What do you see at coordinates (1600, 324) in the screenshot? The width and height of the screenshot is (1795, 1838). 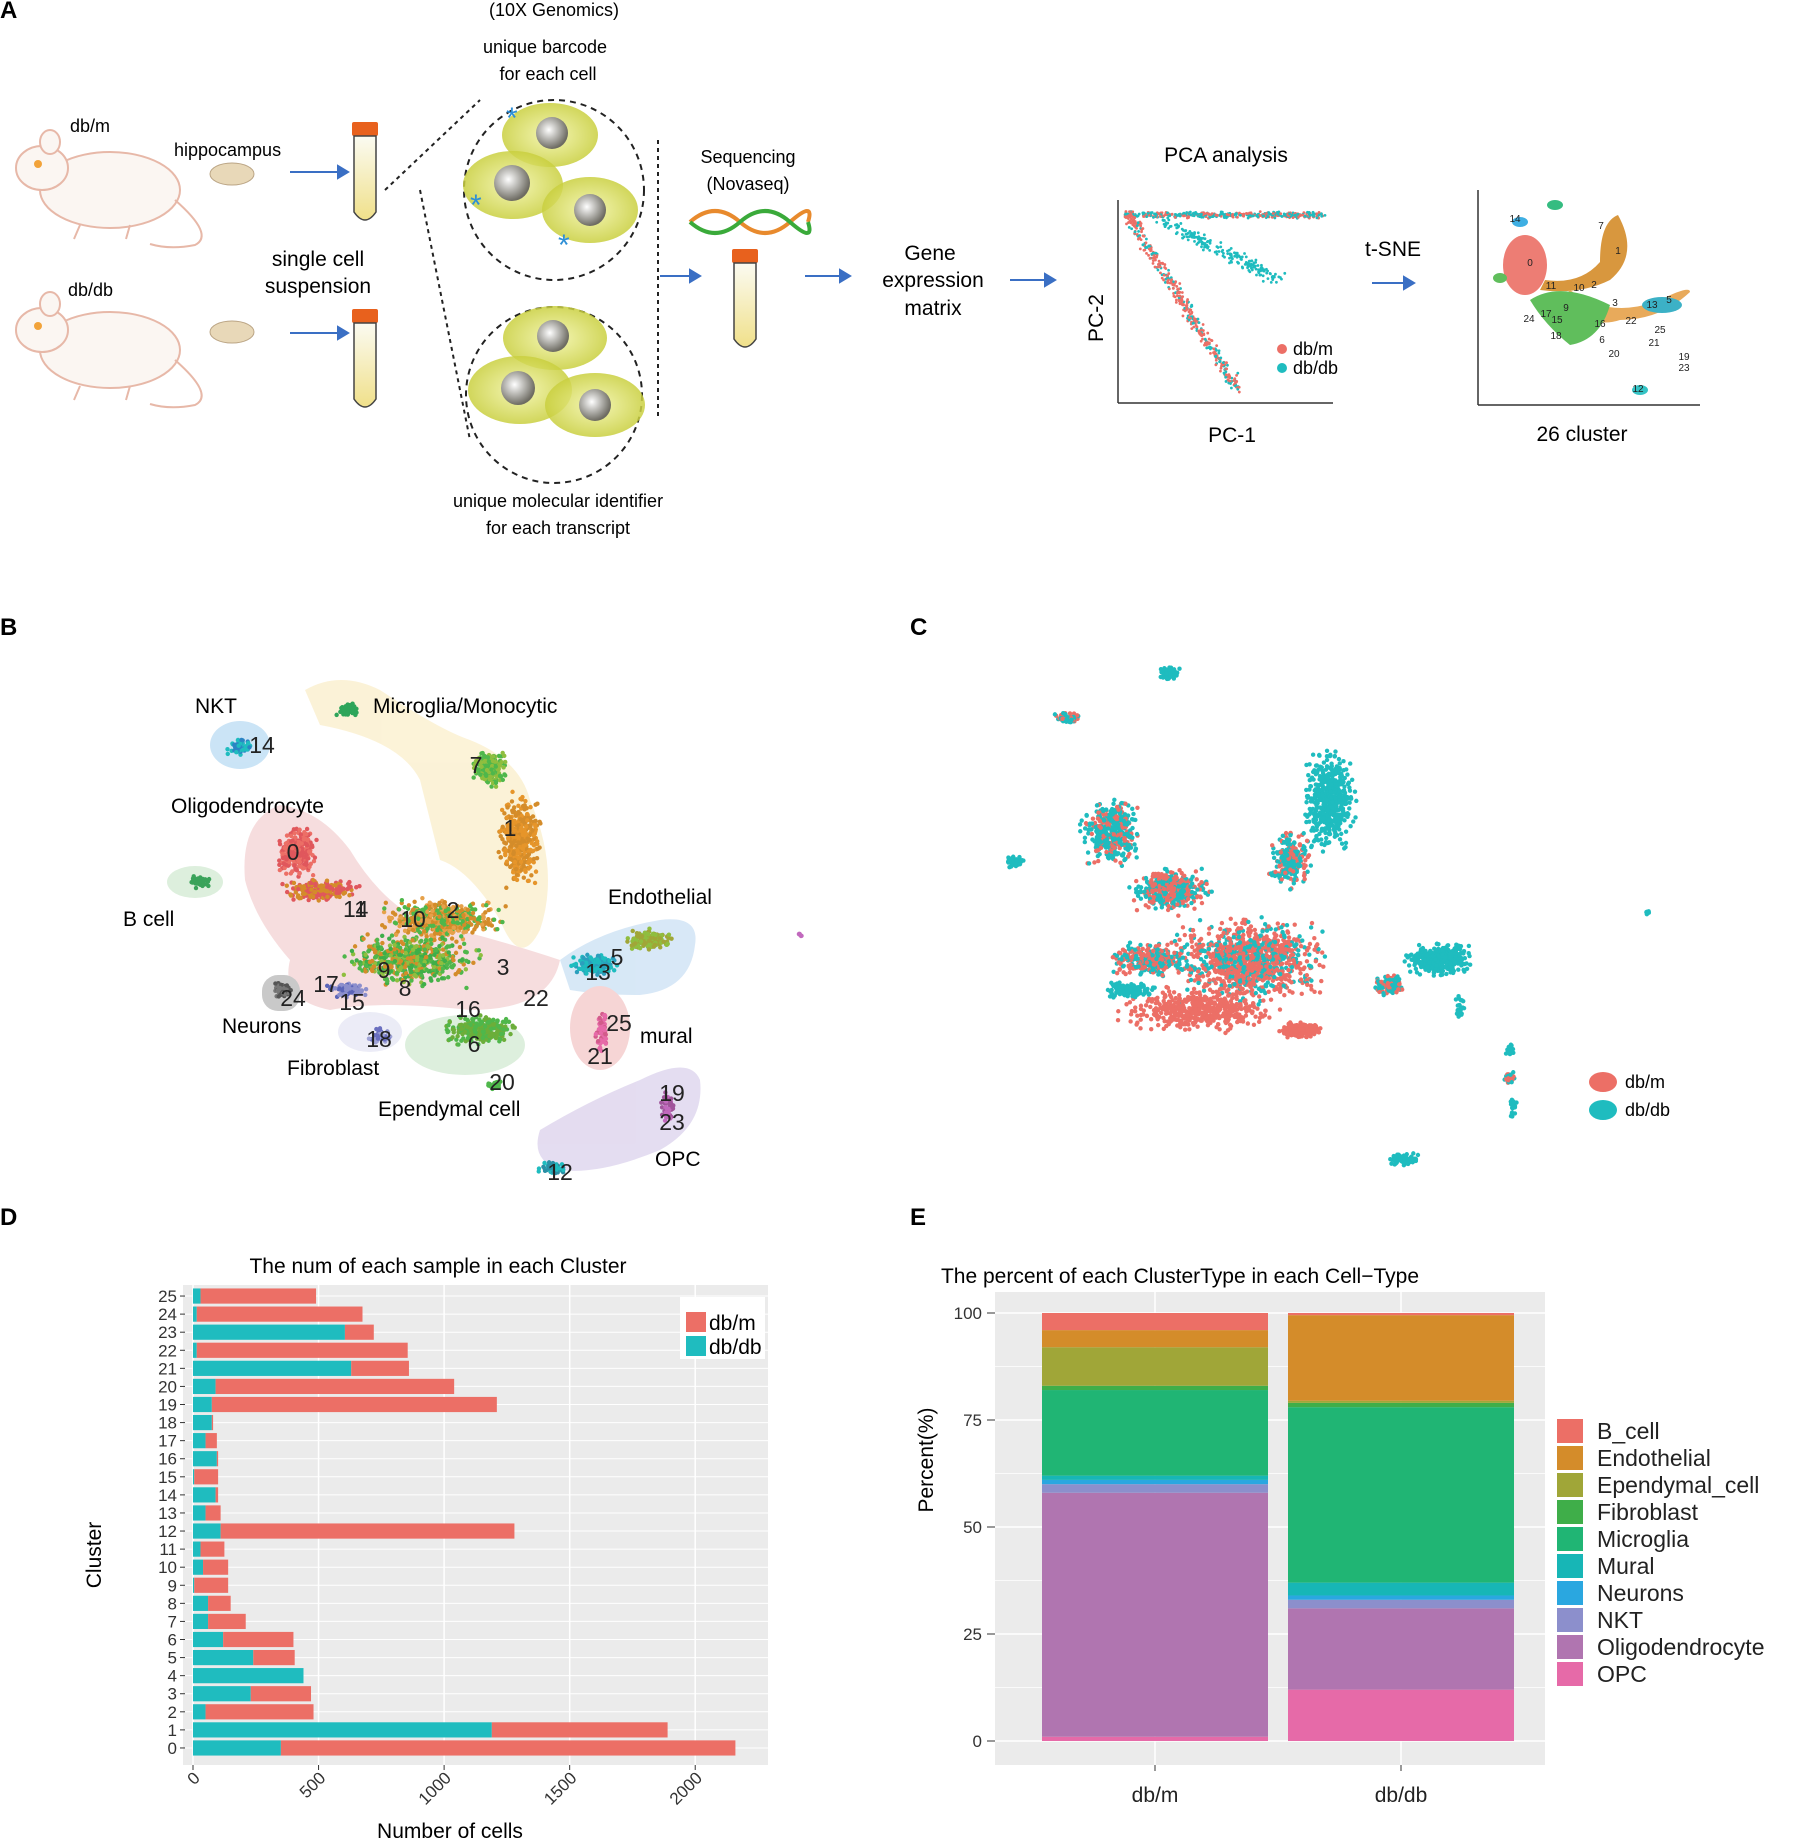 I see `mini-cluster-label: 16` at bounding box center [1600, 324].